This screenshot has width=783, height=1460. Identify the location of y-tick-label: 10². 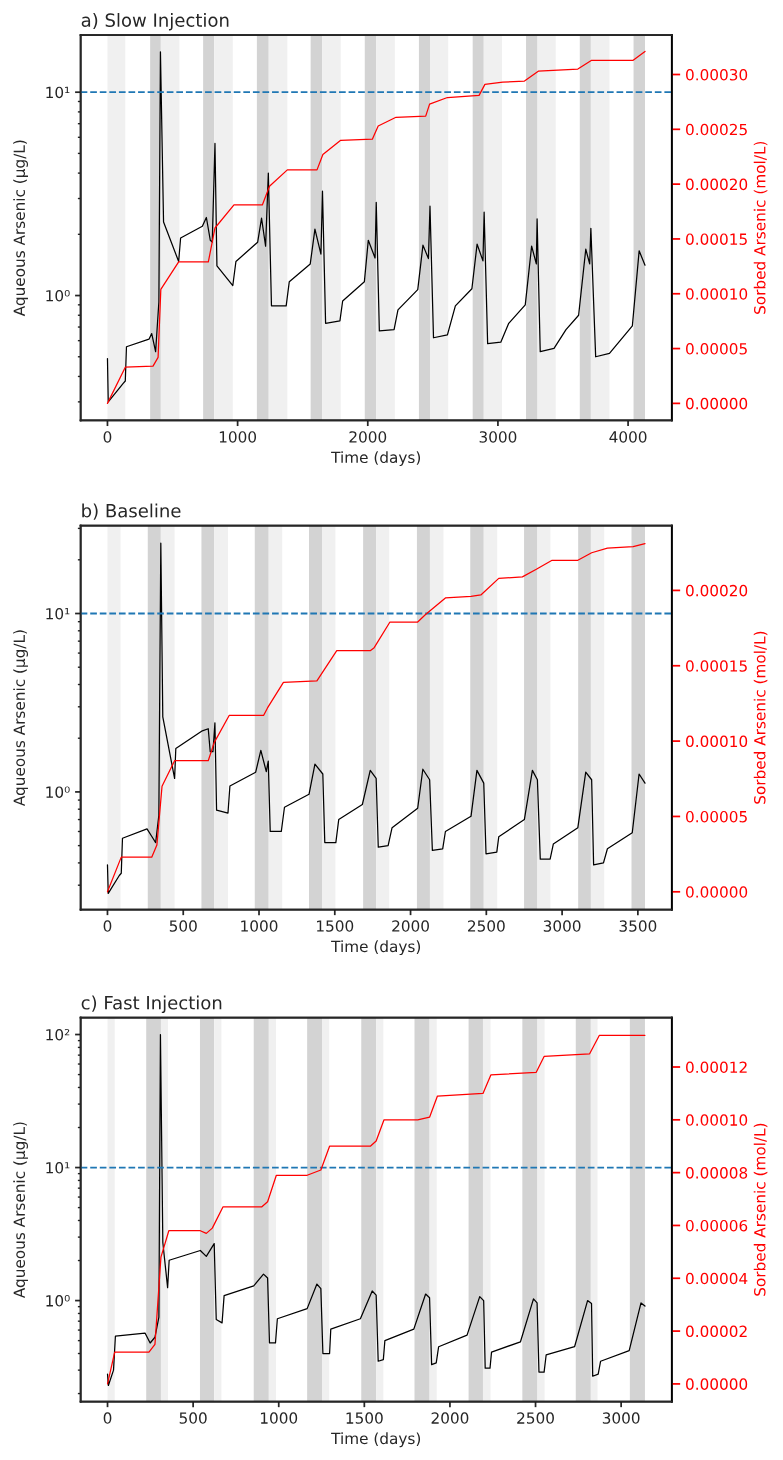
(58, 1034).